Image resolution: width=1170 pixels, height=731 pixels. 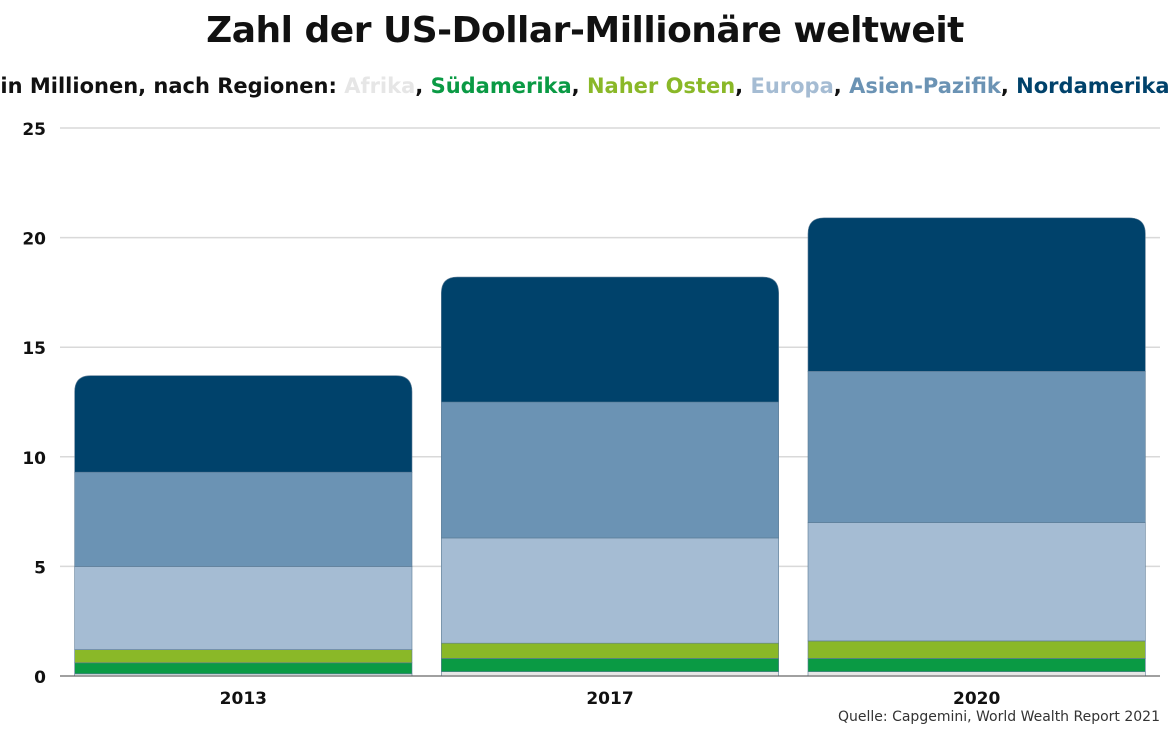 I want to click on y-tick-label: 20, so click(x=34, y=240).